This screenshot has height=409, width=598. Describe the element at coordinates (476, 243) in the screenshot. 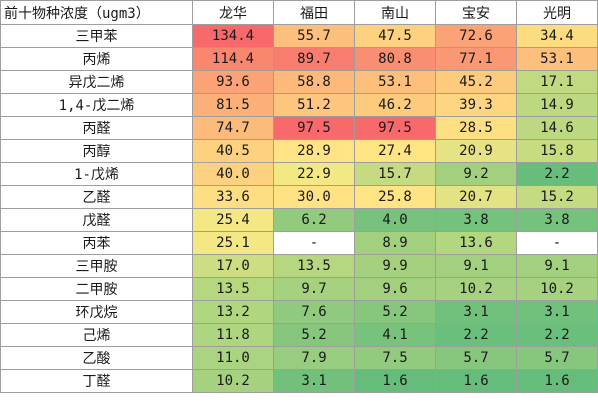

I see `concentration-cell: 13.6` at that location.